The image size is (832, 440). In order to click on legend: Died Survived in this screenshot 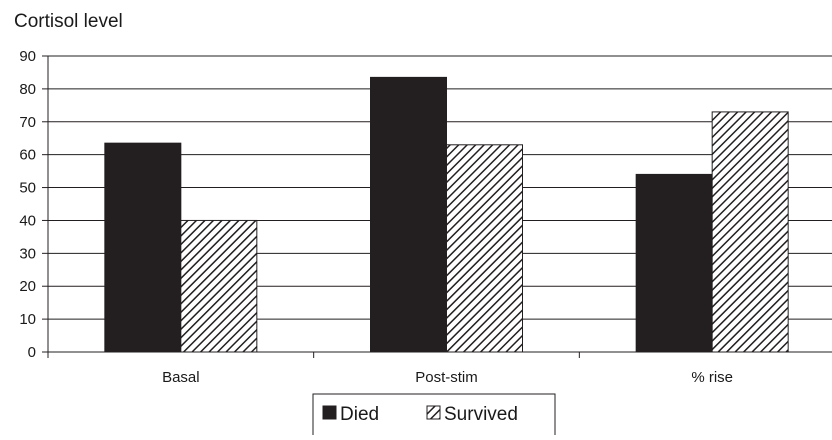, I will do `click(434, 415)`.